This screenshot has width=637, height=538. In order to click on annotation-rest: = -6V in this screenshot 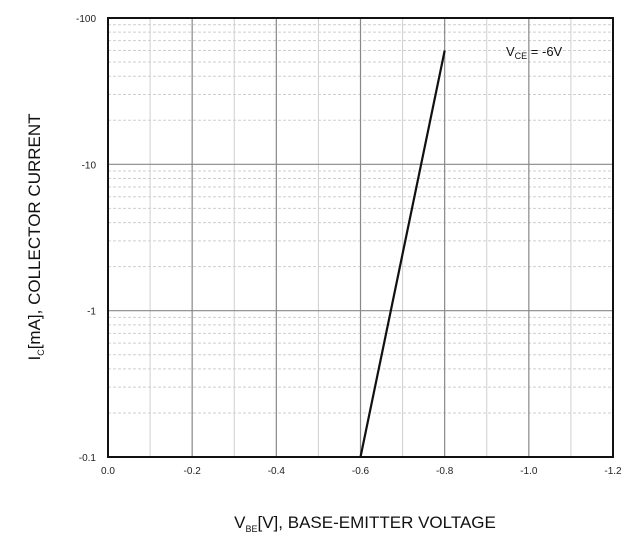, I will do `click(544, 51)`.